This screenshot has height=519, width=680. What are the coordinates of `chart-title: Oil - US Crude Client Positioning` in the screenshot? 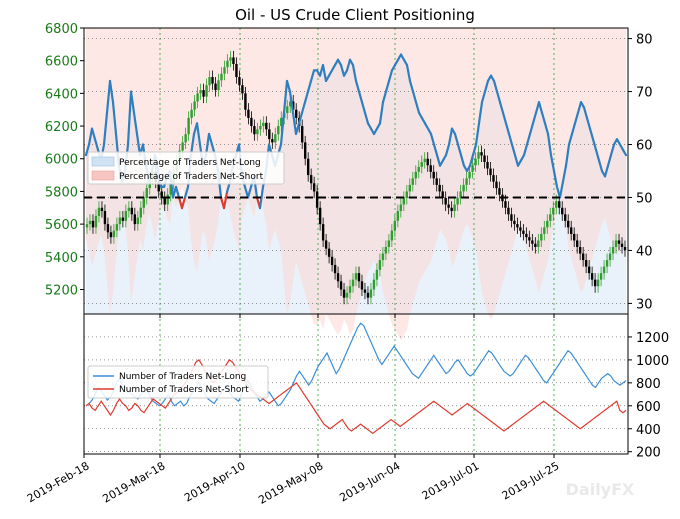 It's located at (355, 15).